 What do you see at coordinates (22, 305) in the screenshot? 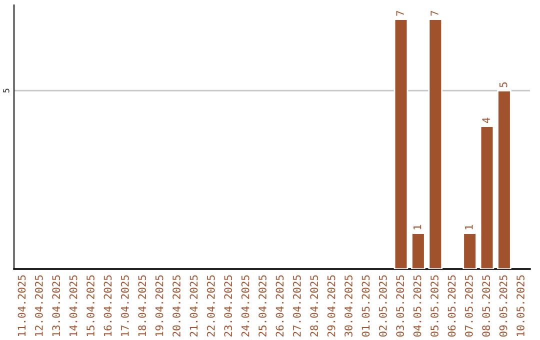
I see `x-tick-label: 11.04.2025` at bounding box center [22, 305].